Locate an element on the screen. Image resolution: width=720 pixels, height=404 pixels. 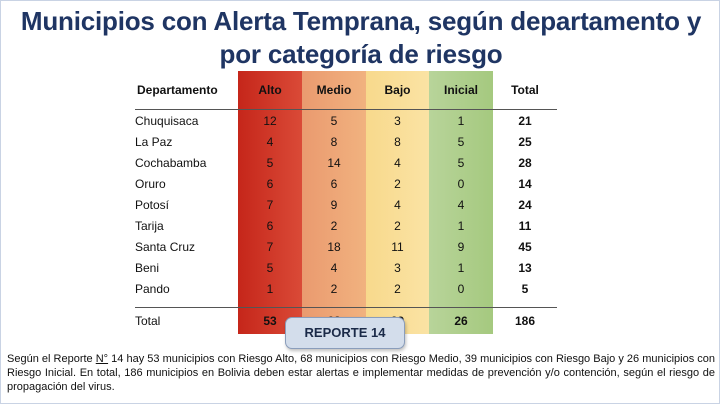
report-badge: REPORTE 14 is located at coordinates (345, 333).